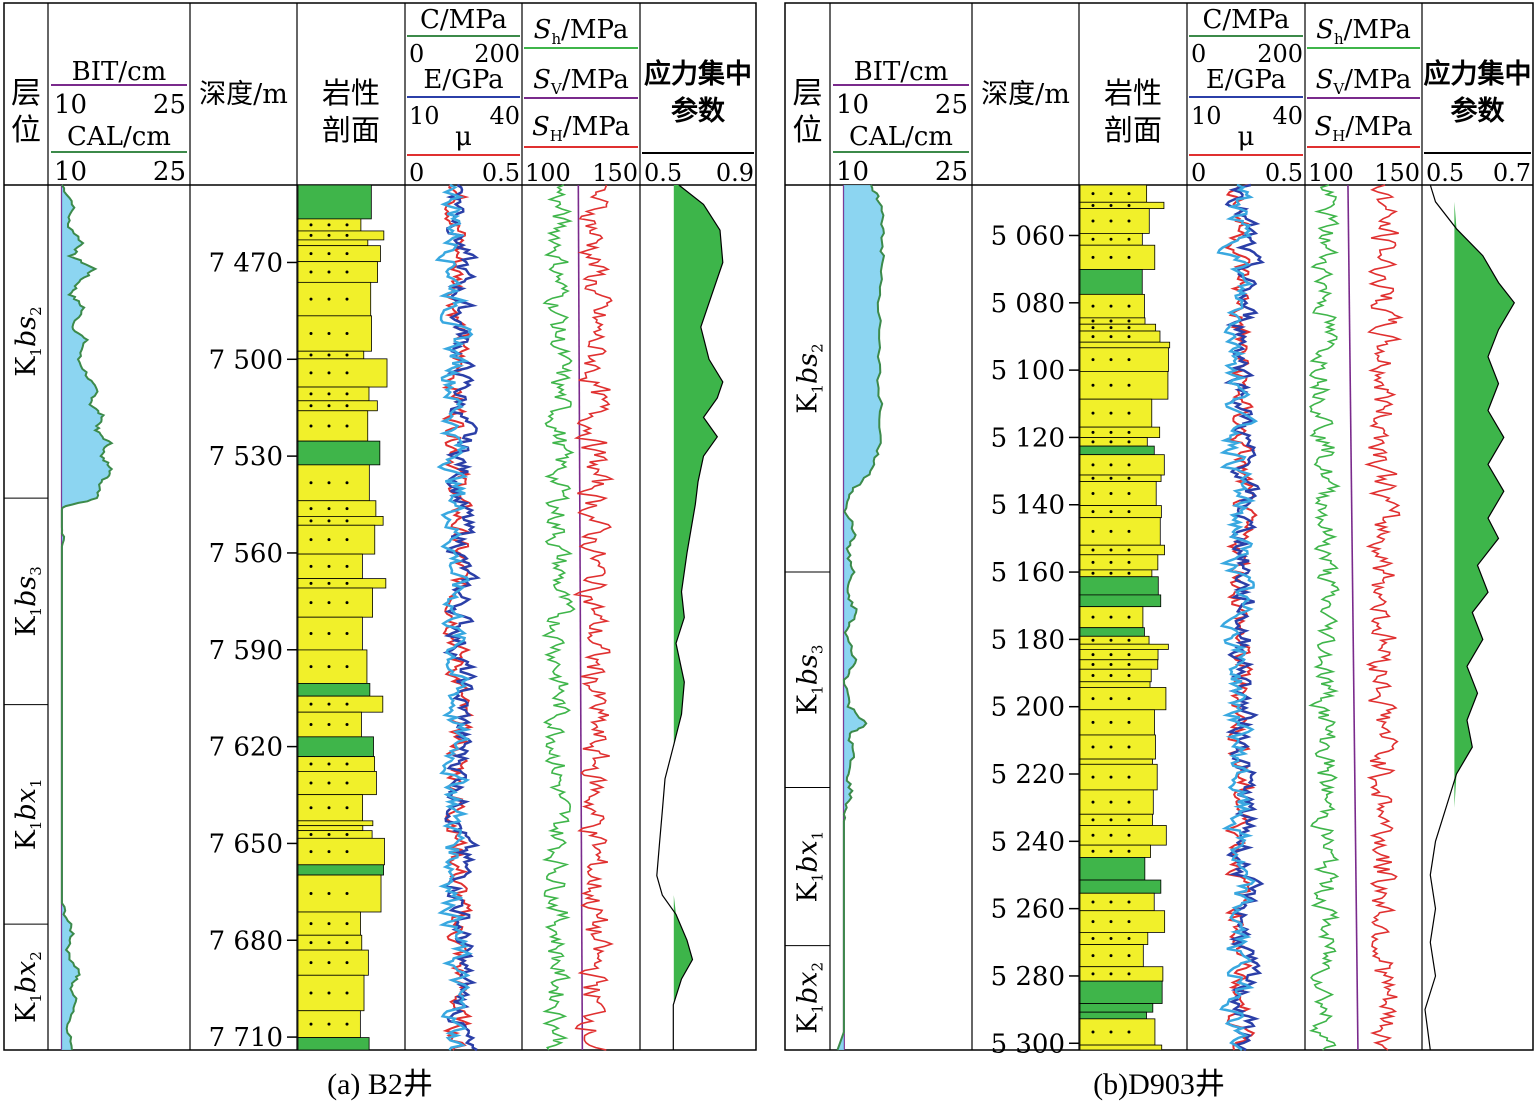 This screenshot has height=1104, width=1537. Describe the element at coordinates (424, 116) in the screenshot. I see `e-min: 10` at that location.